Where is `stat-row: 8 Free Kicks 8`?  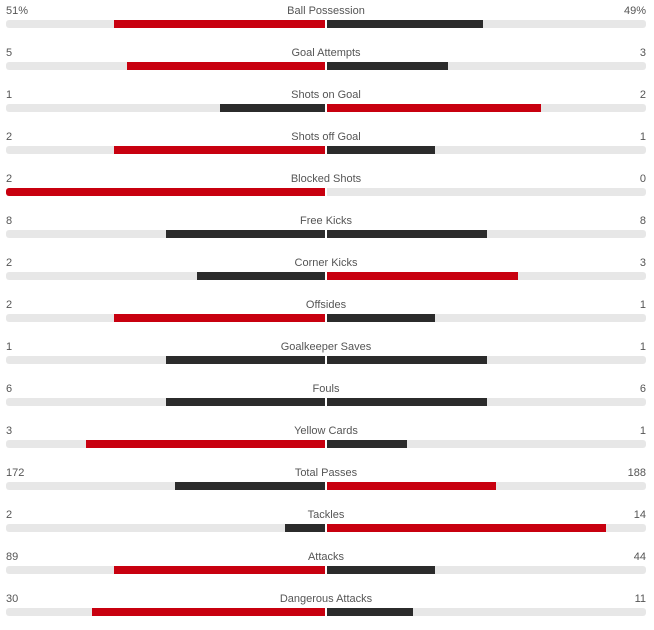 stat-row: 8 Free Kicks 8 is located at coordinates (327, 231).